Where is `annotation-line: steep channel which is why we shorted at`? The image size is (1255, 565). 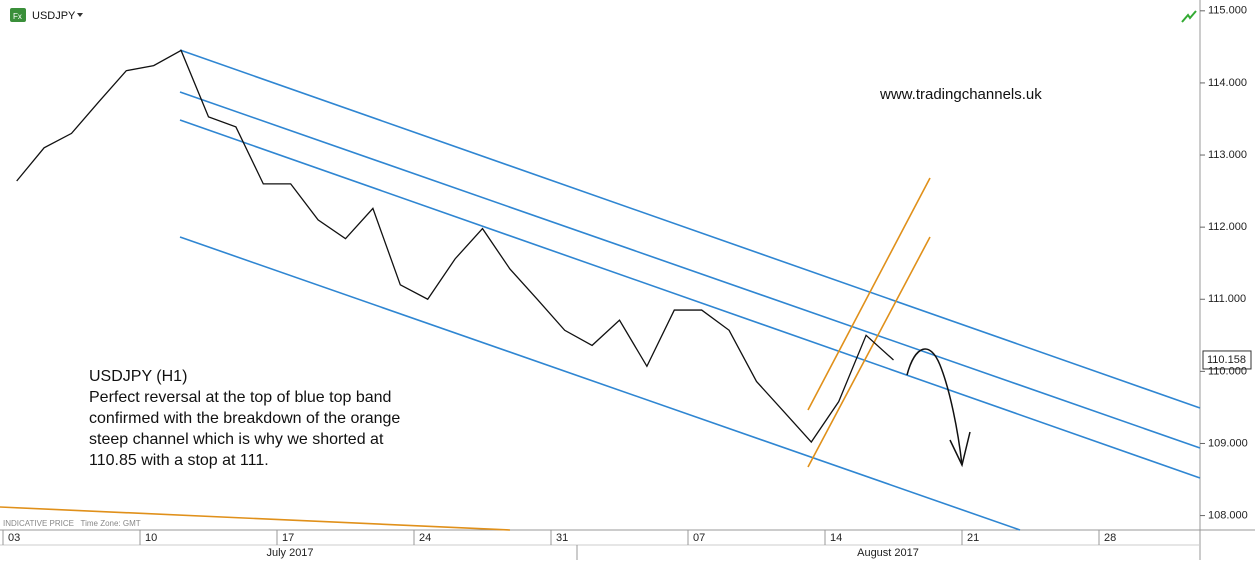
annotation-line: steep channel which is why we shorted at is located at coordinates (236, 439).